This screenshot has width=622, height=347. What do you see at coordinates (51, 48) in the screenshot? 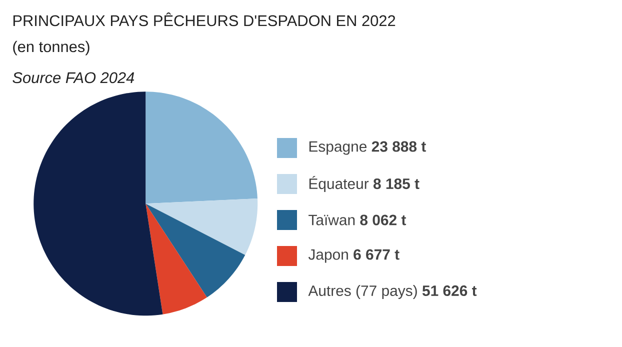
I see `chart-subtitle: (en tonnes)` at bounding box center [51, 48].